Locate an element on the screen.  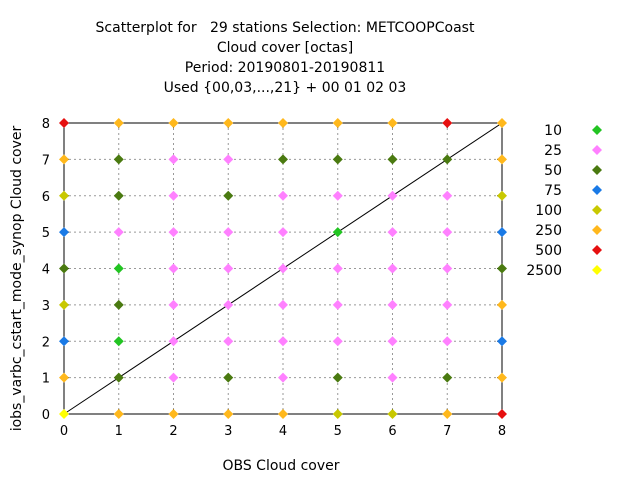
x-tick-label: 6 is located at coordinates (392, 431).